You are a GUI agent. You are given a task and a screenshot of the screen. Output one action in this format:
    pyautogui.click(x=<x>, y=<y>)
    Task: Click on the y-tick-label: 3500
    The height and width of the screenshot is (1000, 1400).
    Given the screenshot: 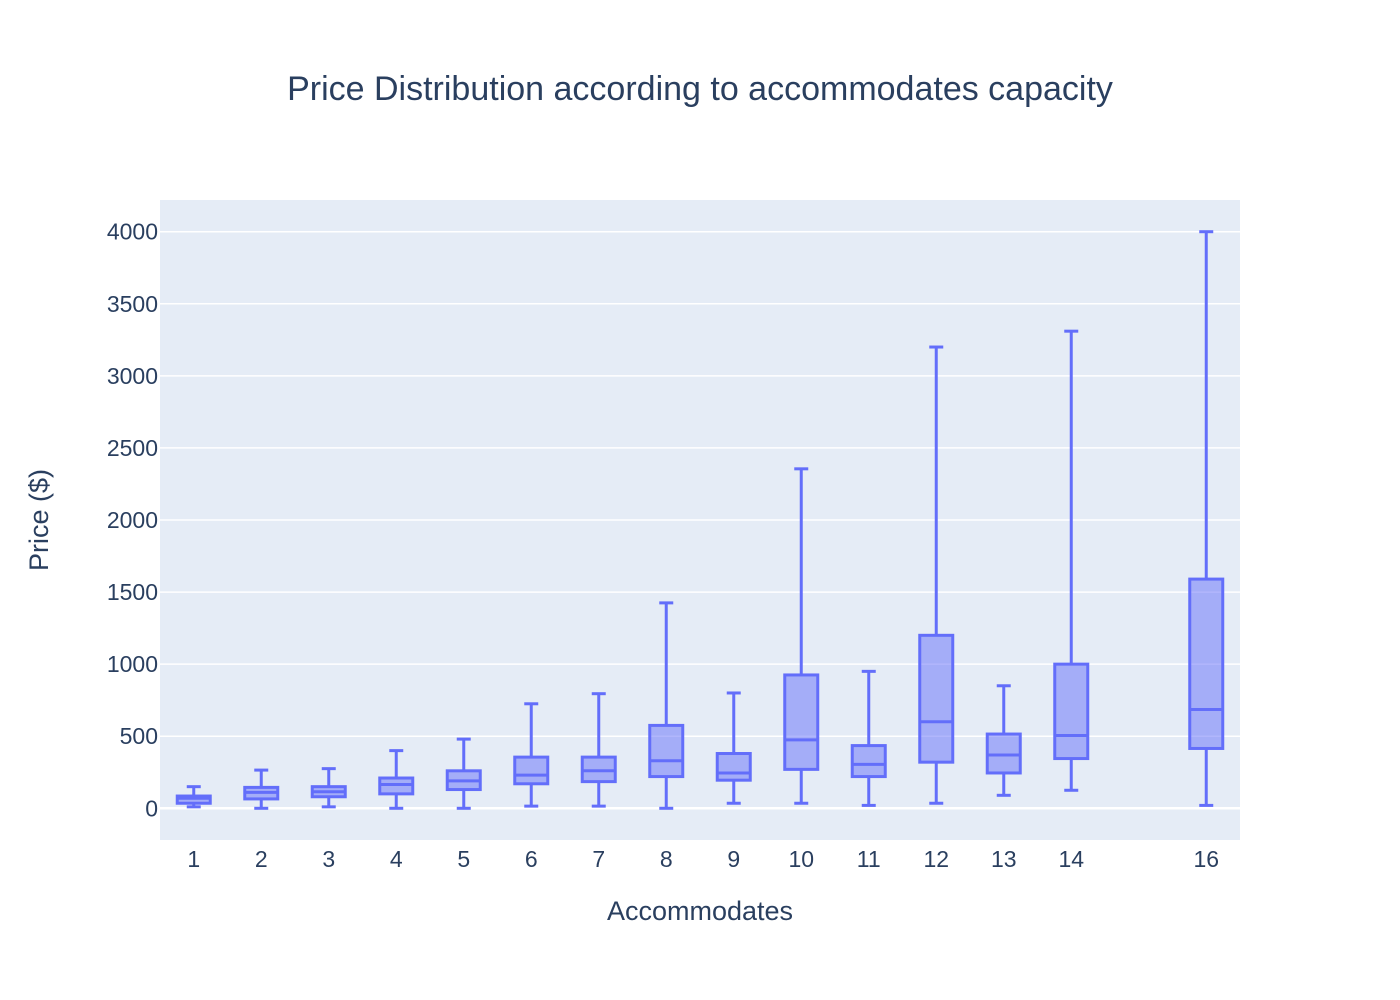 What is the action you would take?
    pyautogui.click(x=132, y=304)
    